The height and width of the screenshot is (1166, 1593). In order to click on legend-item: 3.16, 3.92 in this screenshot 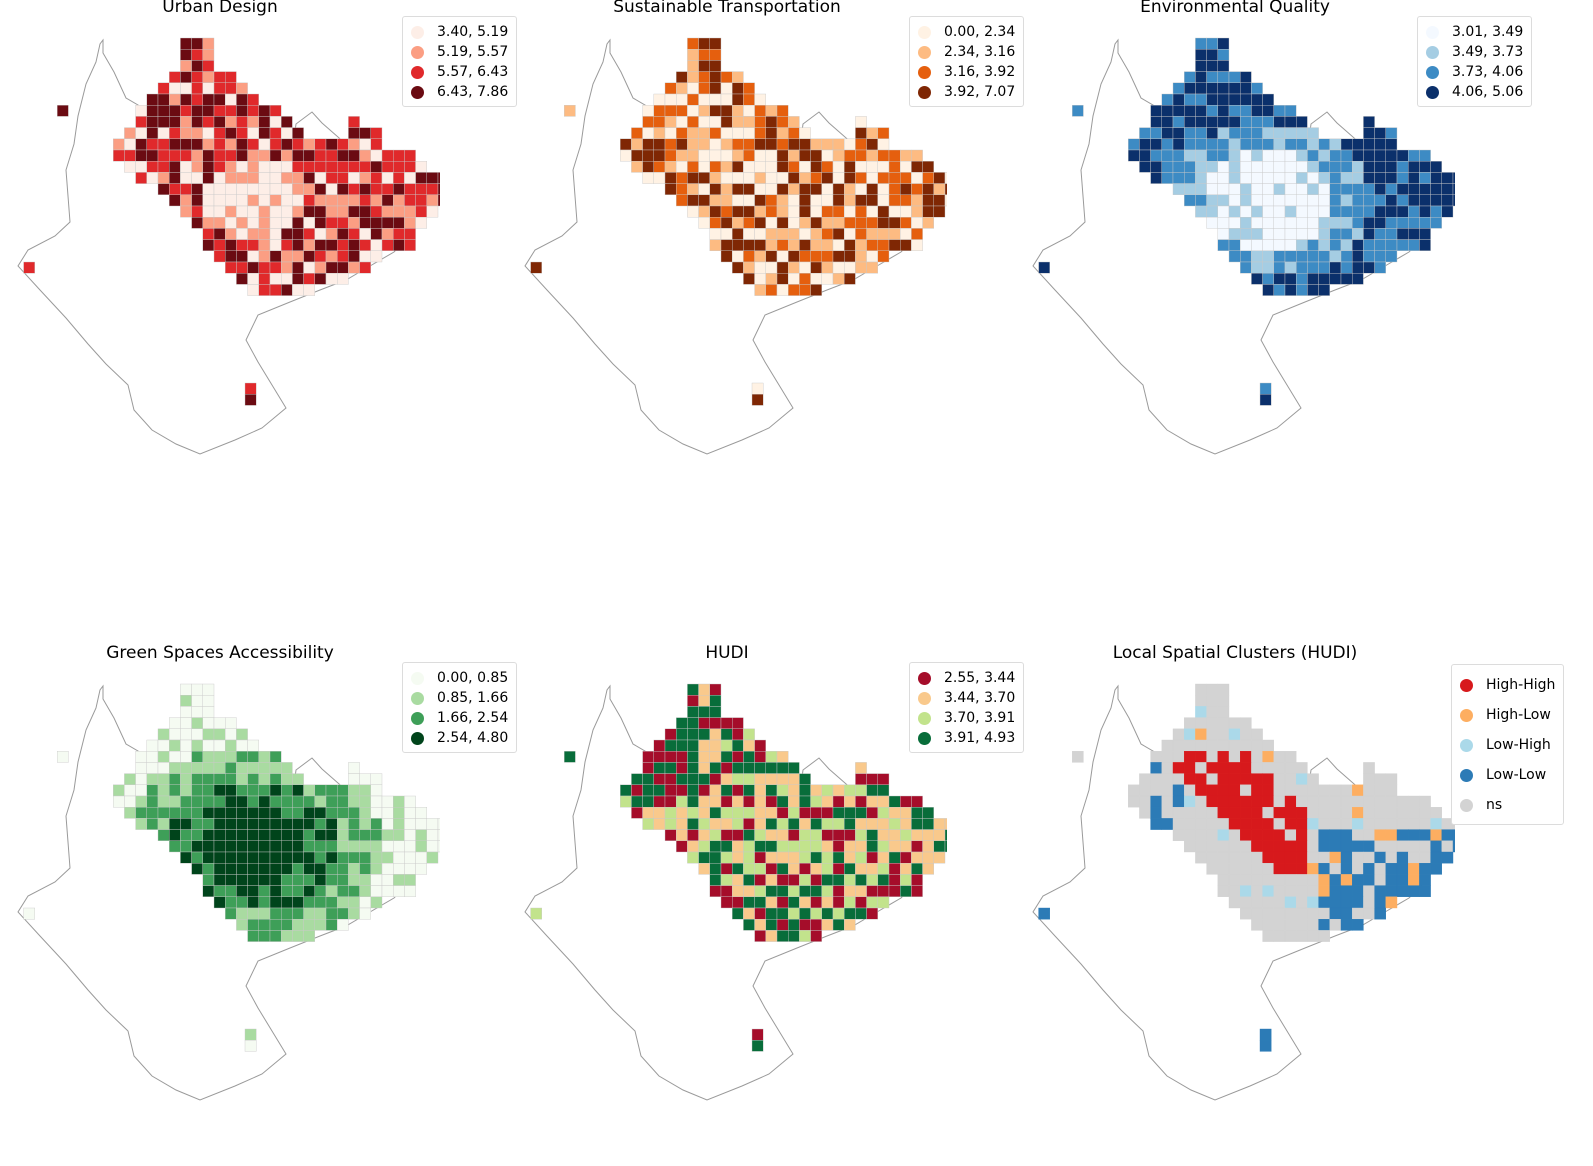, I will do `click(966, 72)`.